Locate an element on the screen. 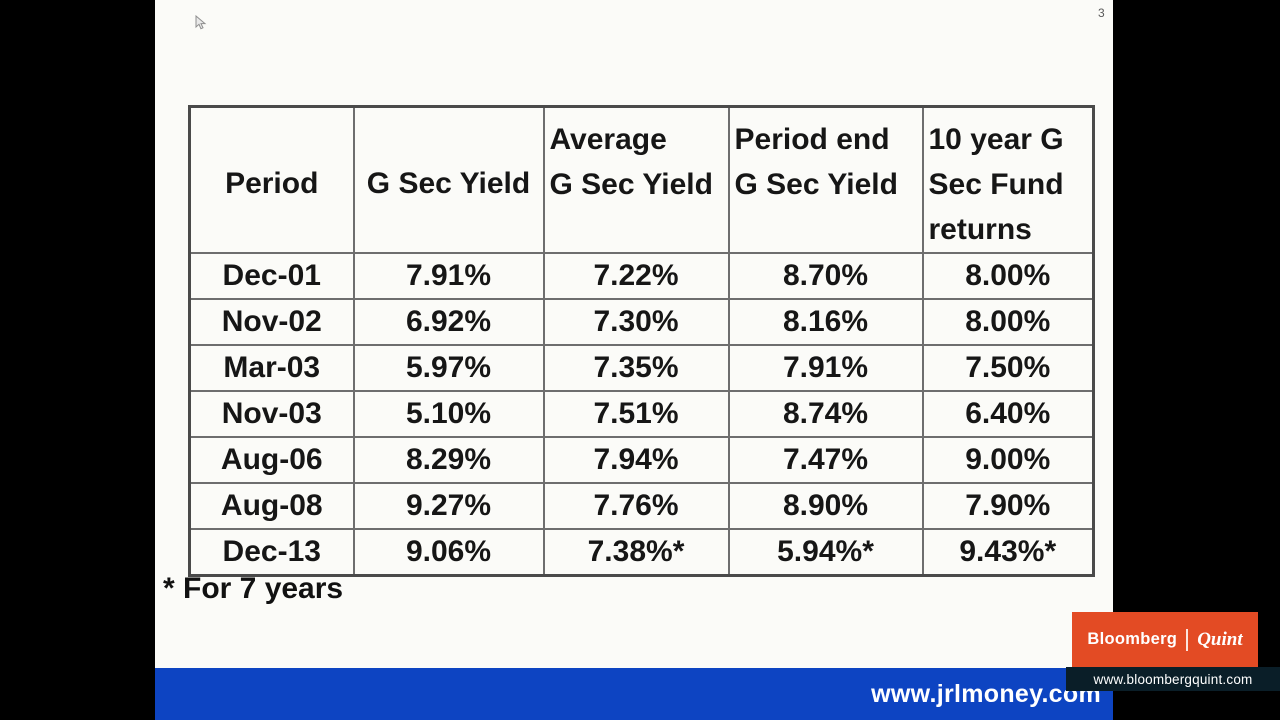 Image resolution: width=1280 pixels, height=720 pixels. cell-period: Nov-03 is located at coordinates (271, 414).